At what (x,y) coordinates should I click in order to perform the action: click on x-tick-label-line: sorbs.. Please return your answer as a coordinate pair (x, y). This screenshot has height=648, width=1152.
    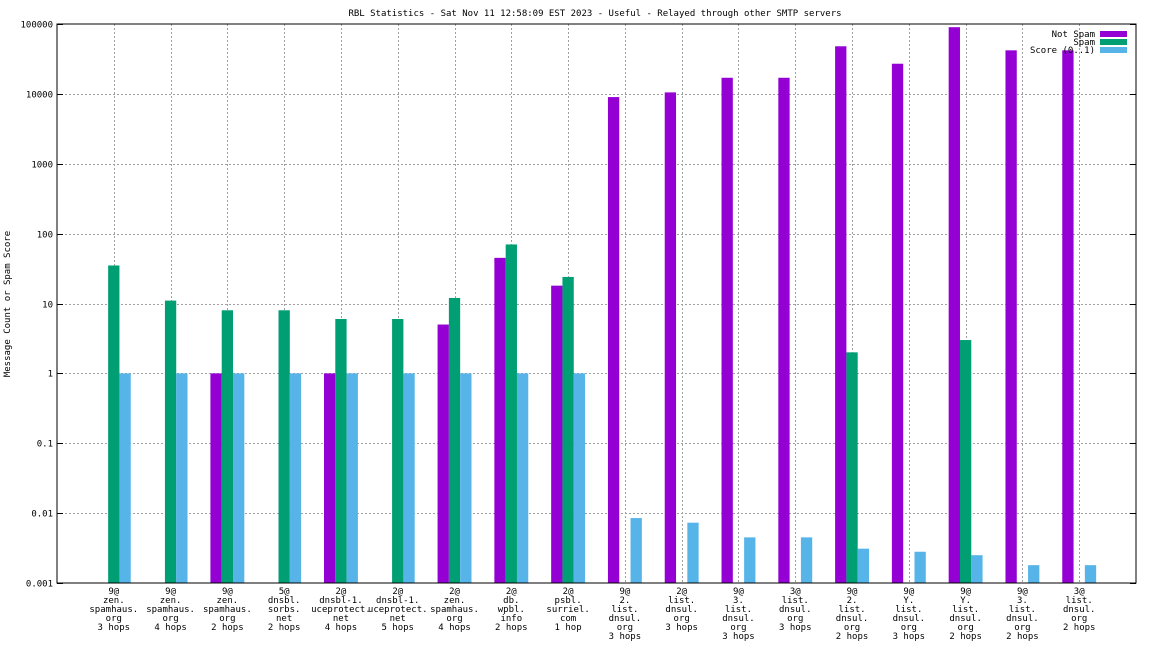
    Looking at the image, I should click on (284, 610).